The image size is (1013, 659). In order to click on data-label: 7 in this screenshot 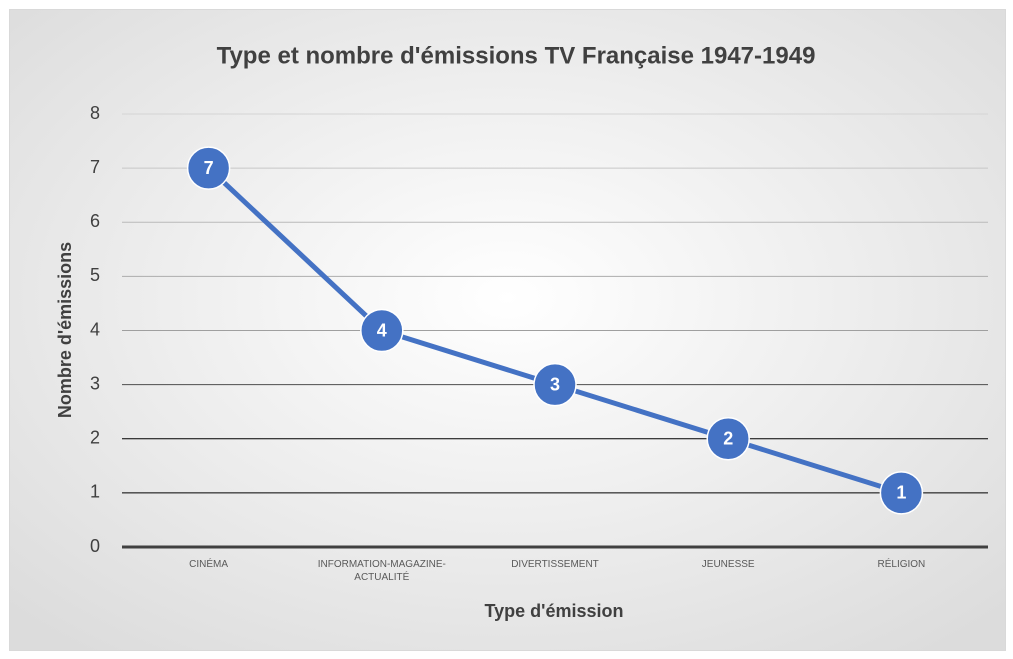, I will do `click(209, 168)`.